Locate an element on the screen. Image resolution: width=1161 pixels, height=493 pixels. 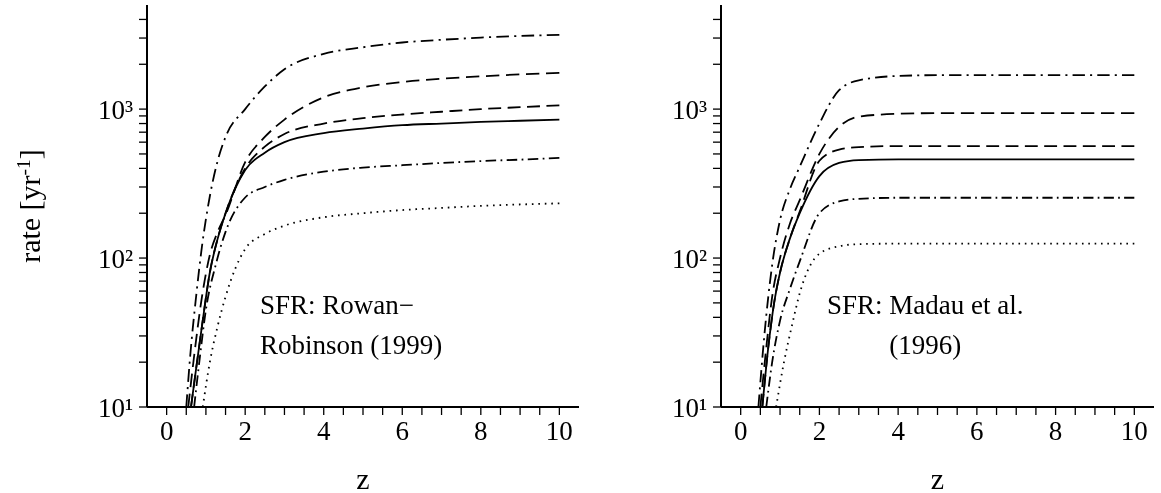
annotation: SFR: Rowan− Robinson (1999) is located at coordinates (351, 325).